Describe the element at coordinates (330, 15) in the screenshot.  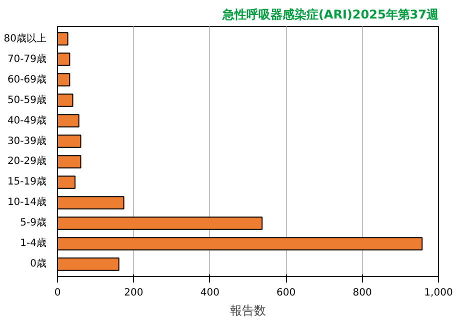
I see `chart-title: 急性呼吸器感染症(ARI)2025年第37週` at that location.